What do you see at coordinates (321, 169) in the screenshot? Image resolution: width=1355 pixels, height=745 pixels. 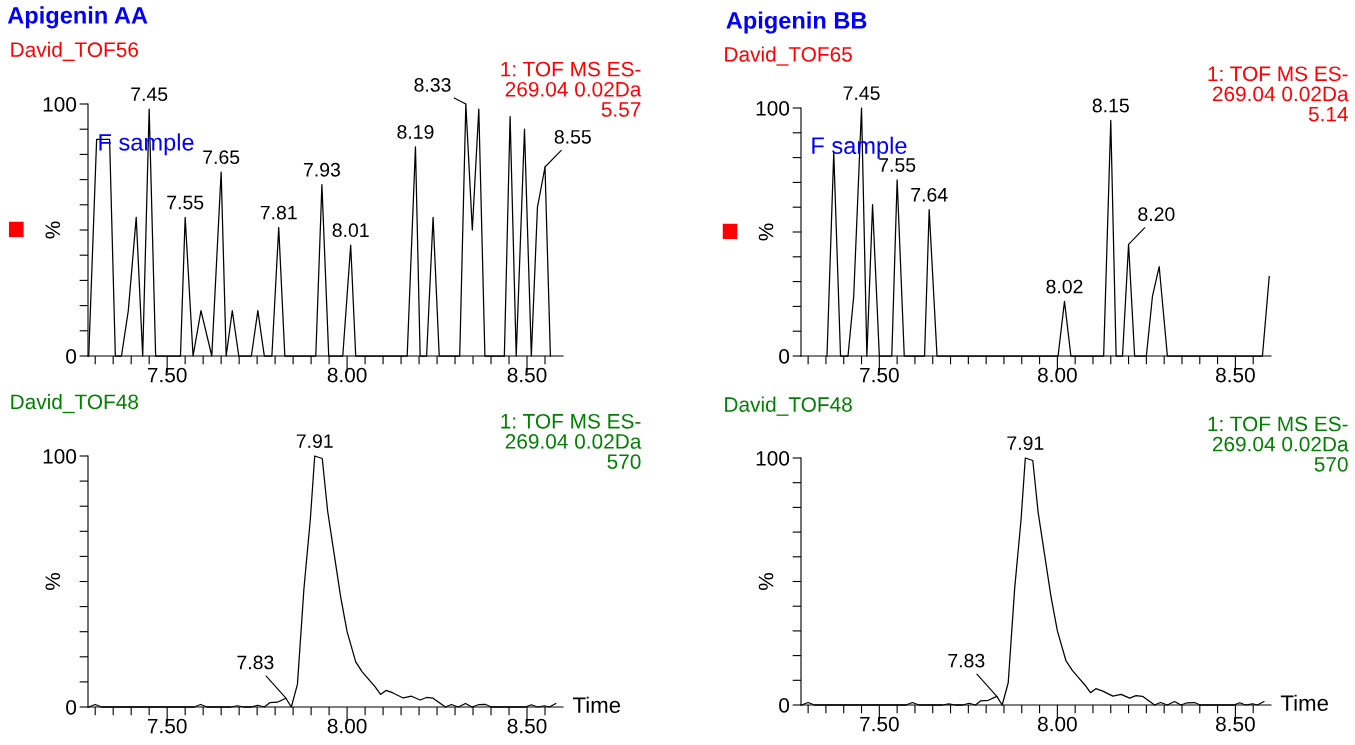 I see `annotation: 7.93` at bounding box center [321, 169].